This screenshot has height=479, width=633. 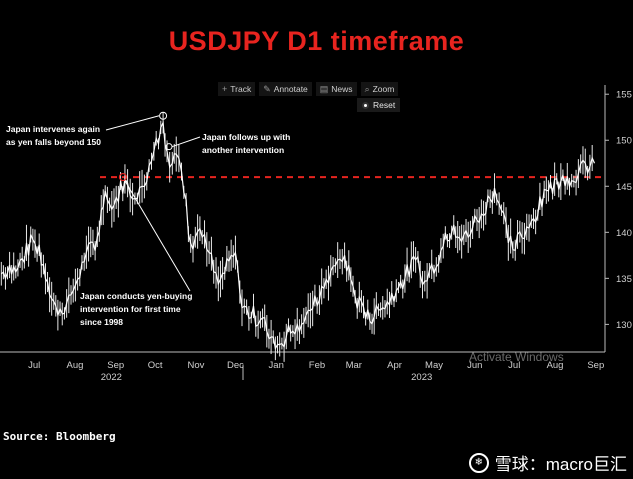 I want to click on source-note: Source: Bloomberg, so click(x=59, y=436).